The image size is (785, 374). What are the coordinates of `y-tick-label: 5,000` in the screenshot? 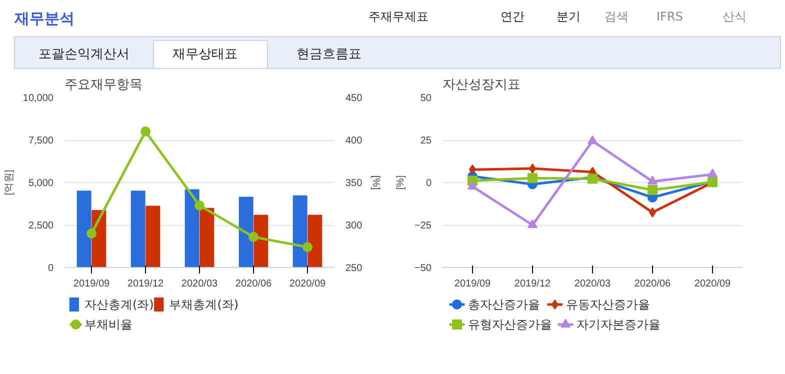 It's located at (41, 183).